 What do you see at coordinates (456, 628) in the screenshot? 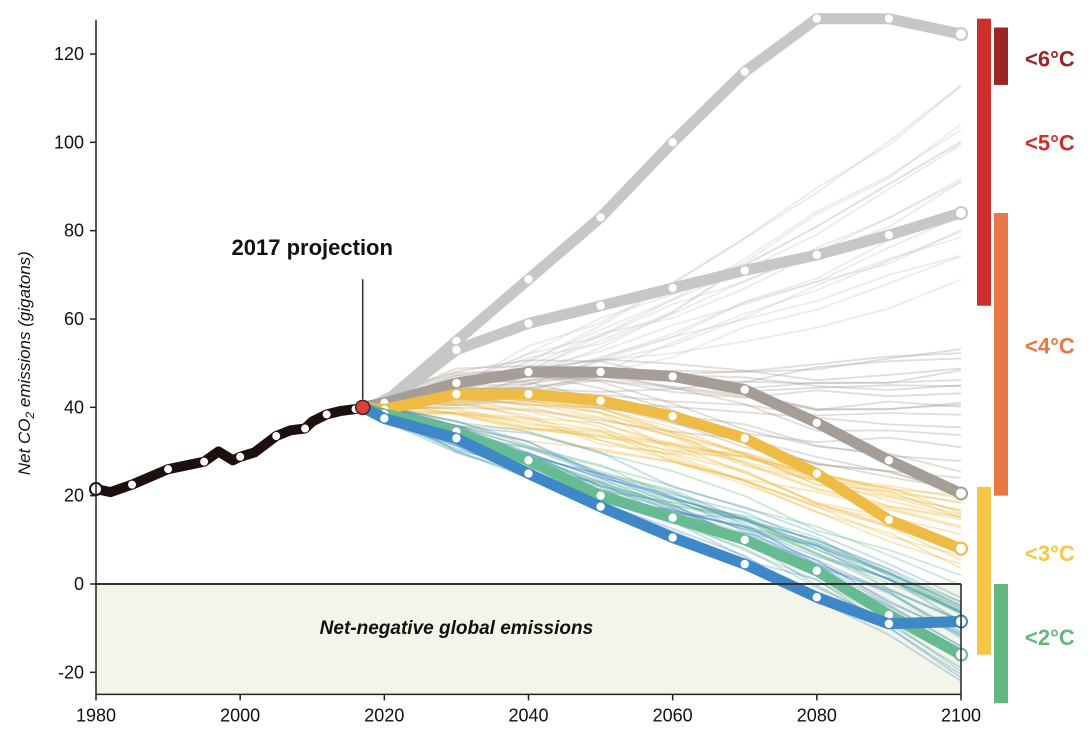
I see `net-negative-region-label: Net-negative global emissions` at bounding box center [456, 628].